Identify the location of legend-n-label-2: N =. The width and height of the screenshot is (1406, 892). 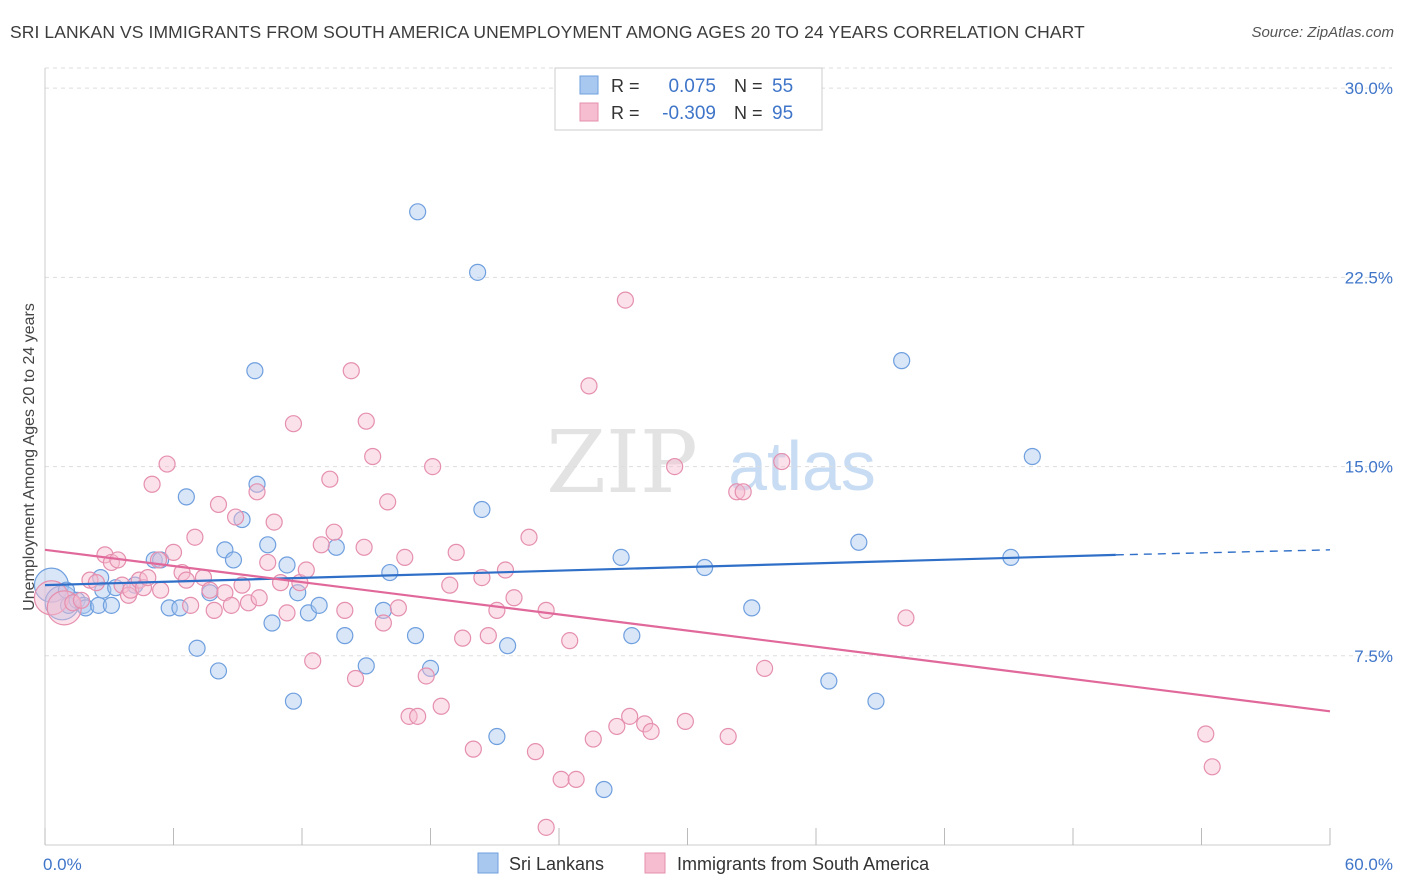
(748, 113).